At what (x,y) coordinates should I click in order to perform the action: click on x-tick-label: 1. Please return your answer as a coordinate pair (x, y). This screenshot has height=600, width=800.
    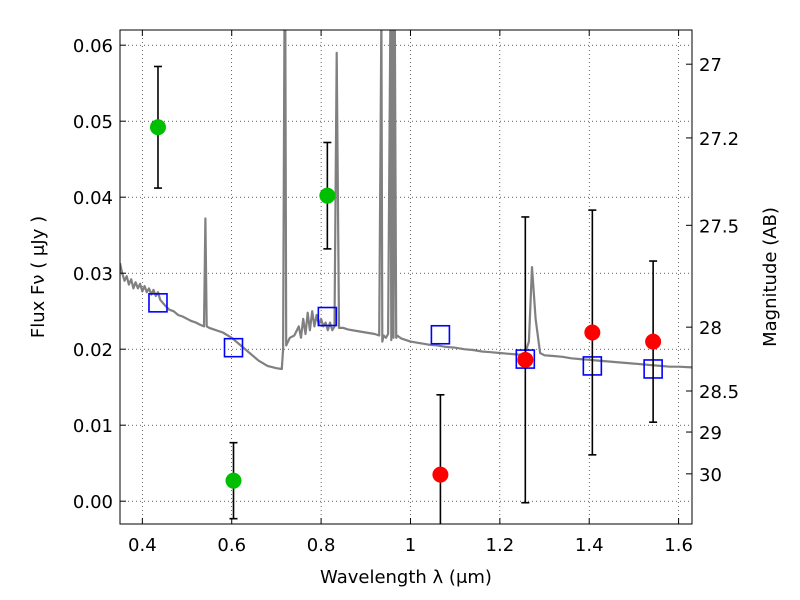
    Looking at the image, I should click on (410, 545).